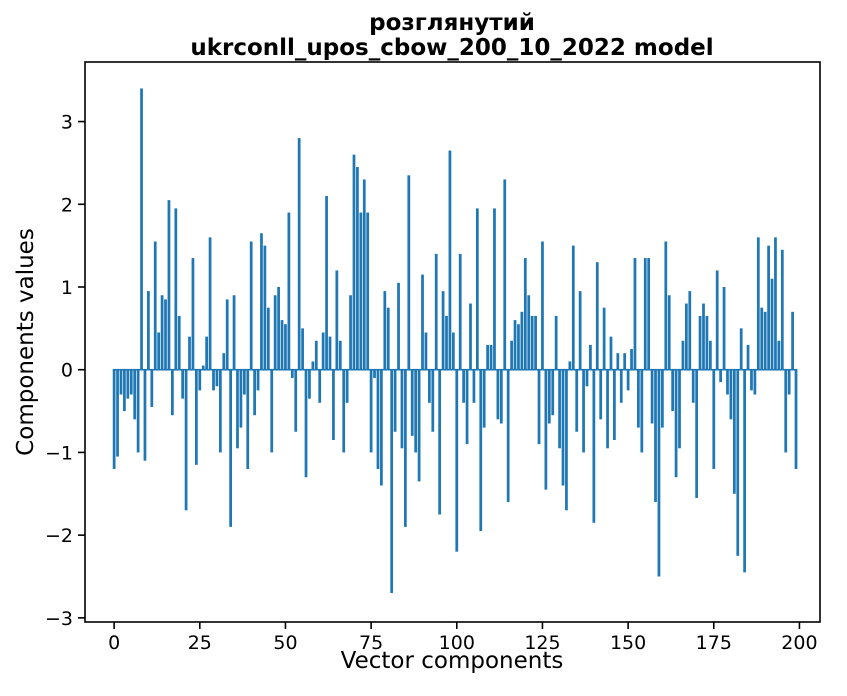 The image size is (847, 696). What do you see at coordinates (67, 288) in the screenshot?
I see `y-tick-label-1: 1` at bounding box center [67, 288].